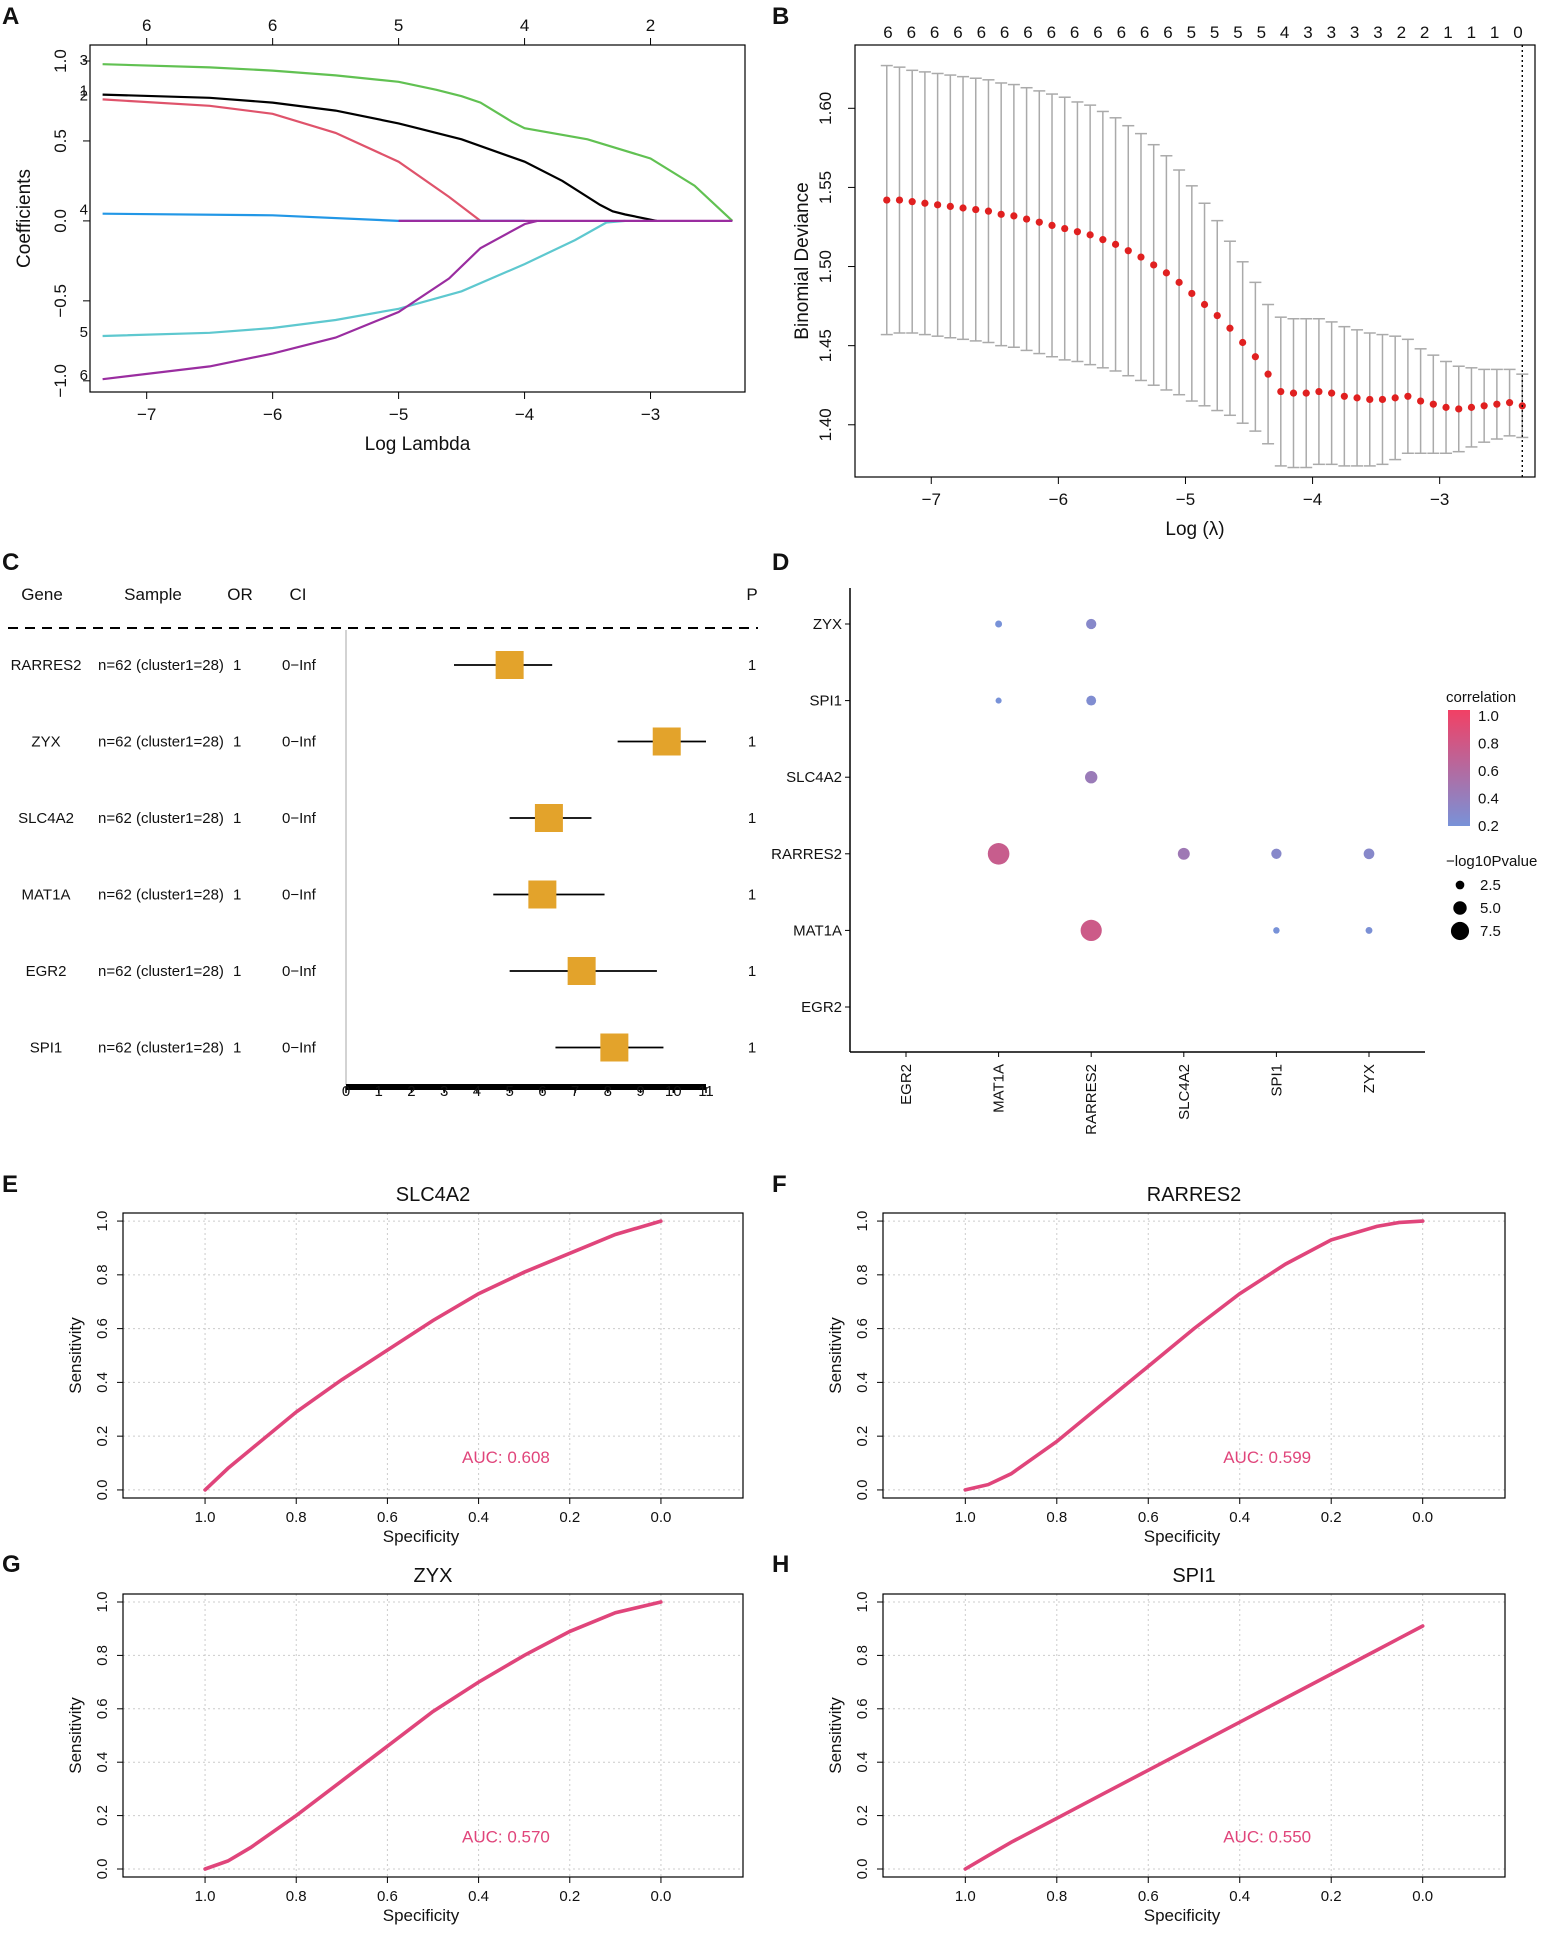  Describe the element at coordinates (1267, 1457) in the screenshot. I see `auc-label: AUC: 0.599` at that location.